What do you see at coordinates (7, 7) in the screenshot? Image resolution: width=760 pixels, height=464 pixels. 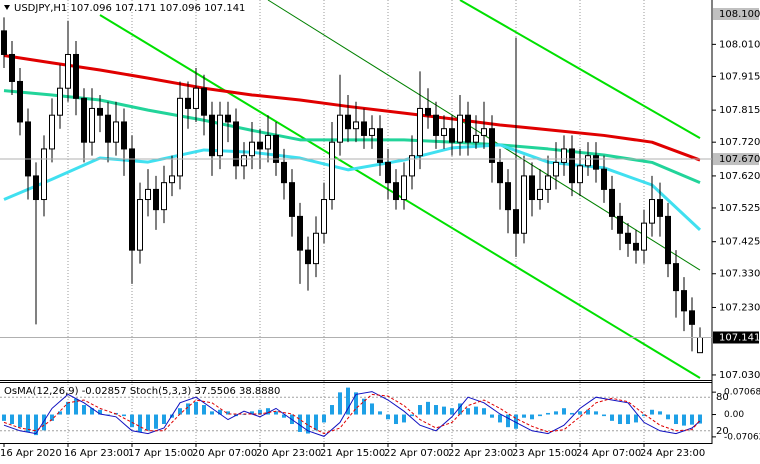 I see `symbol-icon` at bounding box center [7, 7].